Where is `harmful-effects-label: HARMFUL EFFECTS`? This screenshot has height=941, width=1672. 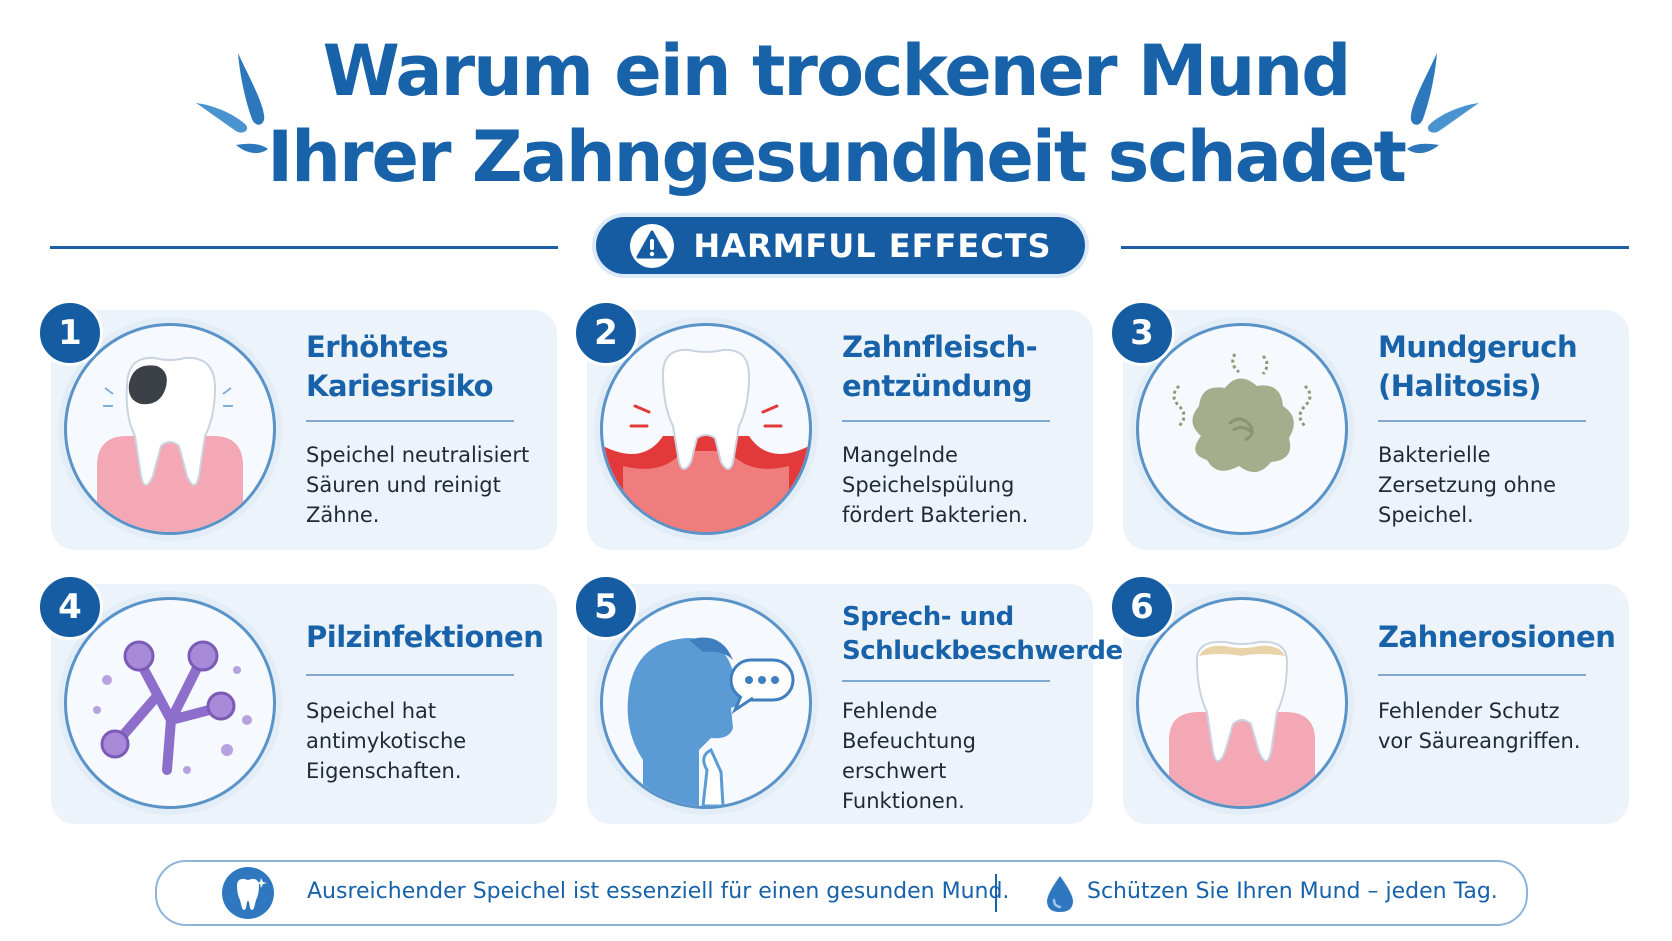 harmful-effects-label: HARMFUL EFFECTS is located at coordinates (872, 245).